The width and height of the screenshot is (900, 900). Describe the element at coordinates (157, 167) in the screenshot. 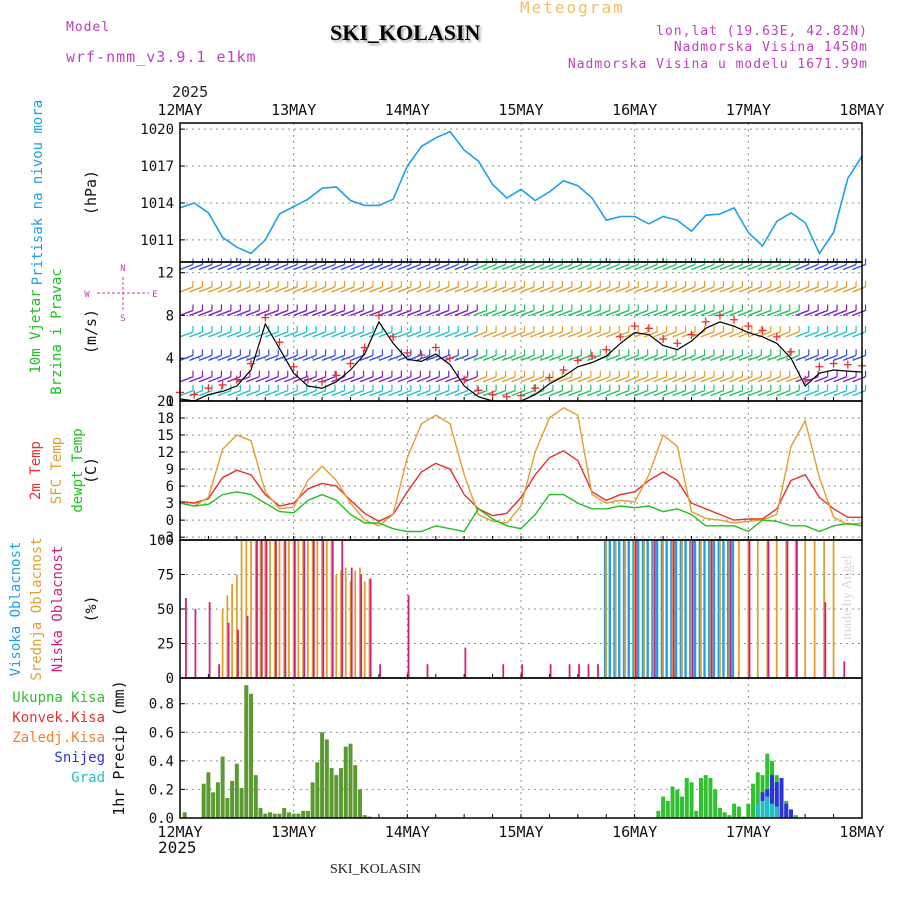

I see `y-tick-label: 1017` at that location.